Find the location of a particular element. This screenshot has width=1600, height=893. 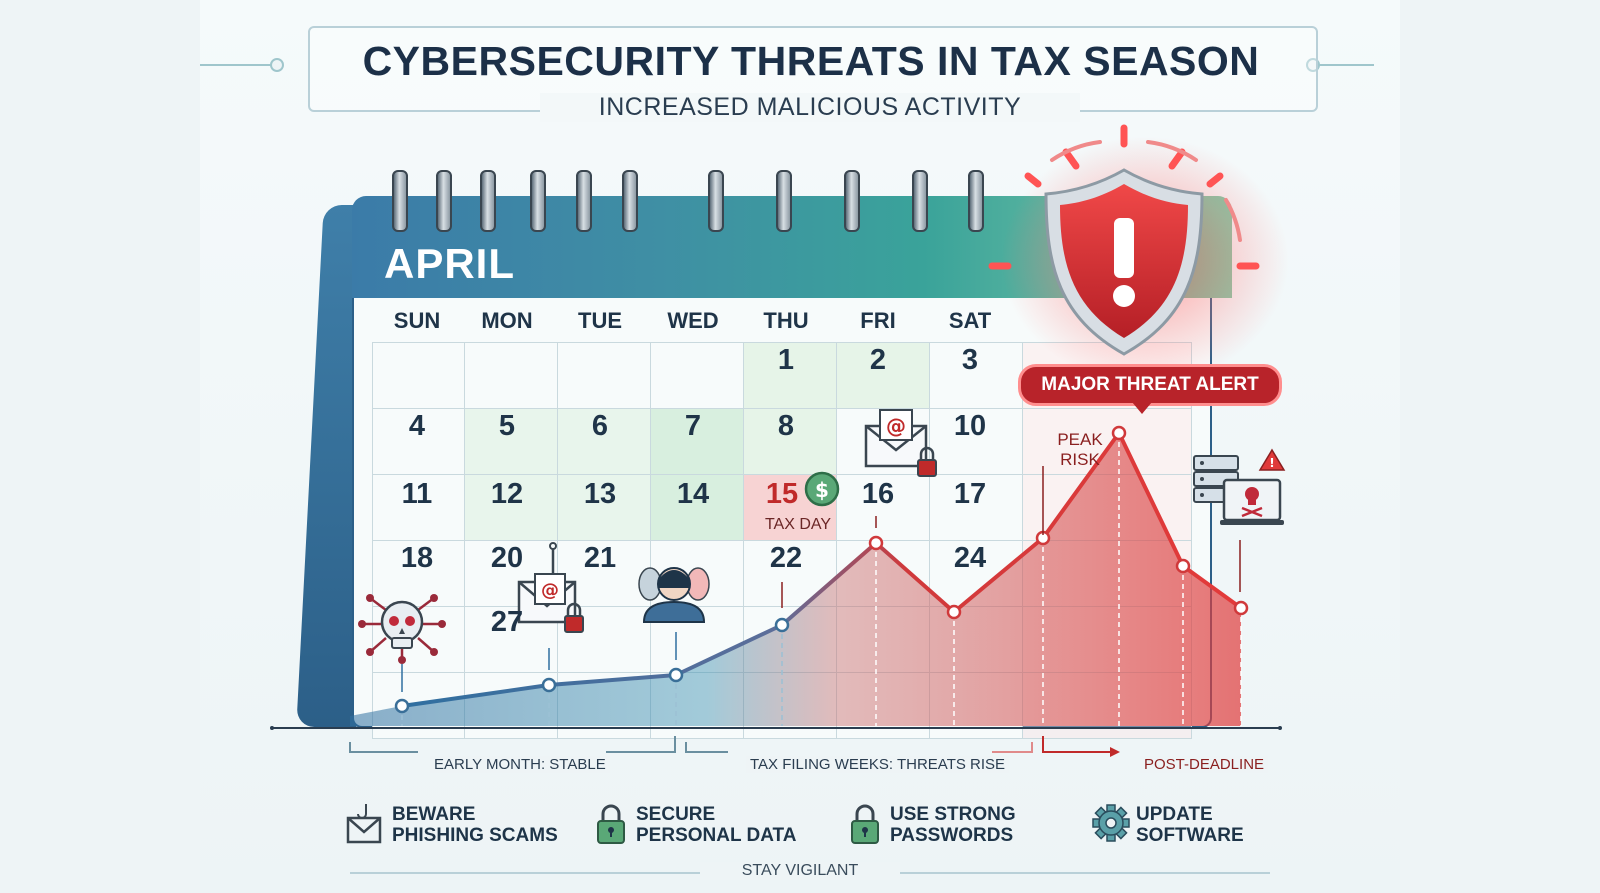

peak-risk-label: PEAK RISK is located at coordinates (1080, 449).